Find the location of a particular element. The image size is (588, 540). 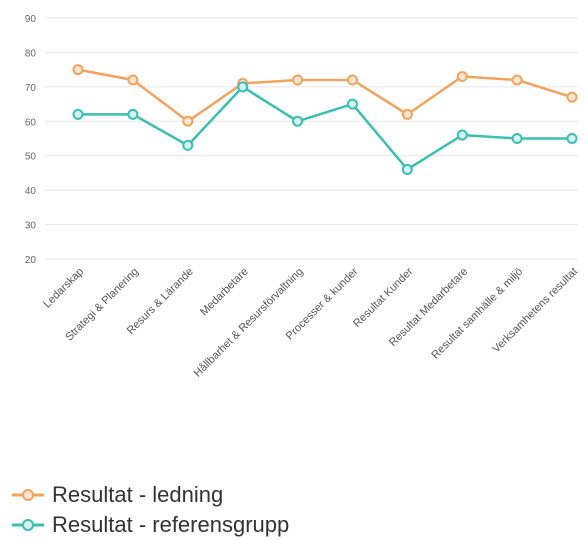

x-tick-label-4: Hållbarhet & Resursförvaltning is located at coordinates (249, 323).